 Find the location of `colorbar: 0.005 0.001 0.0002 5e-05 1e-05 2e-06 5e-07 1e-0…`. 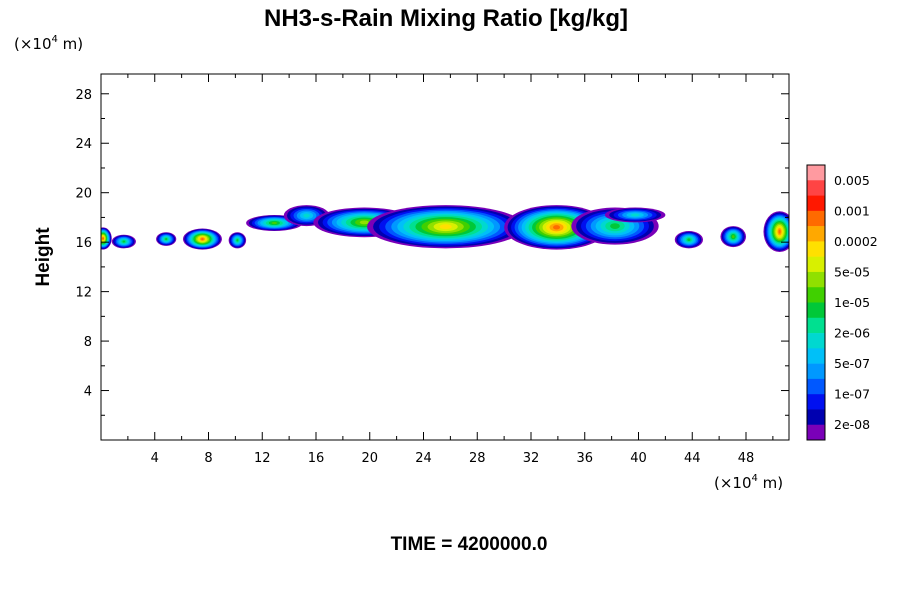

colorbar: 0.005 0.001 0.0002 5e-05 1e-05 2e-06 5e-07 1e-0… is located at coordinates (842, 302).